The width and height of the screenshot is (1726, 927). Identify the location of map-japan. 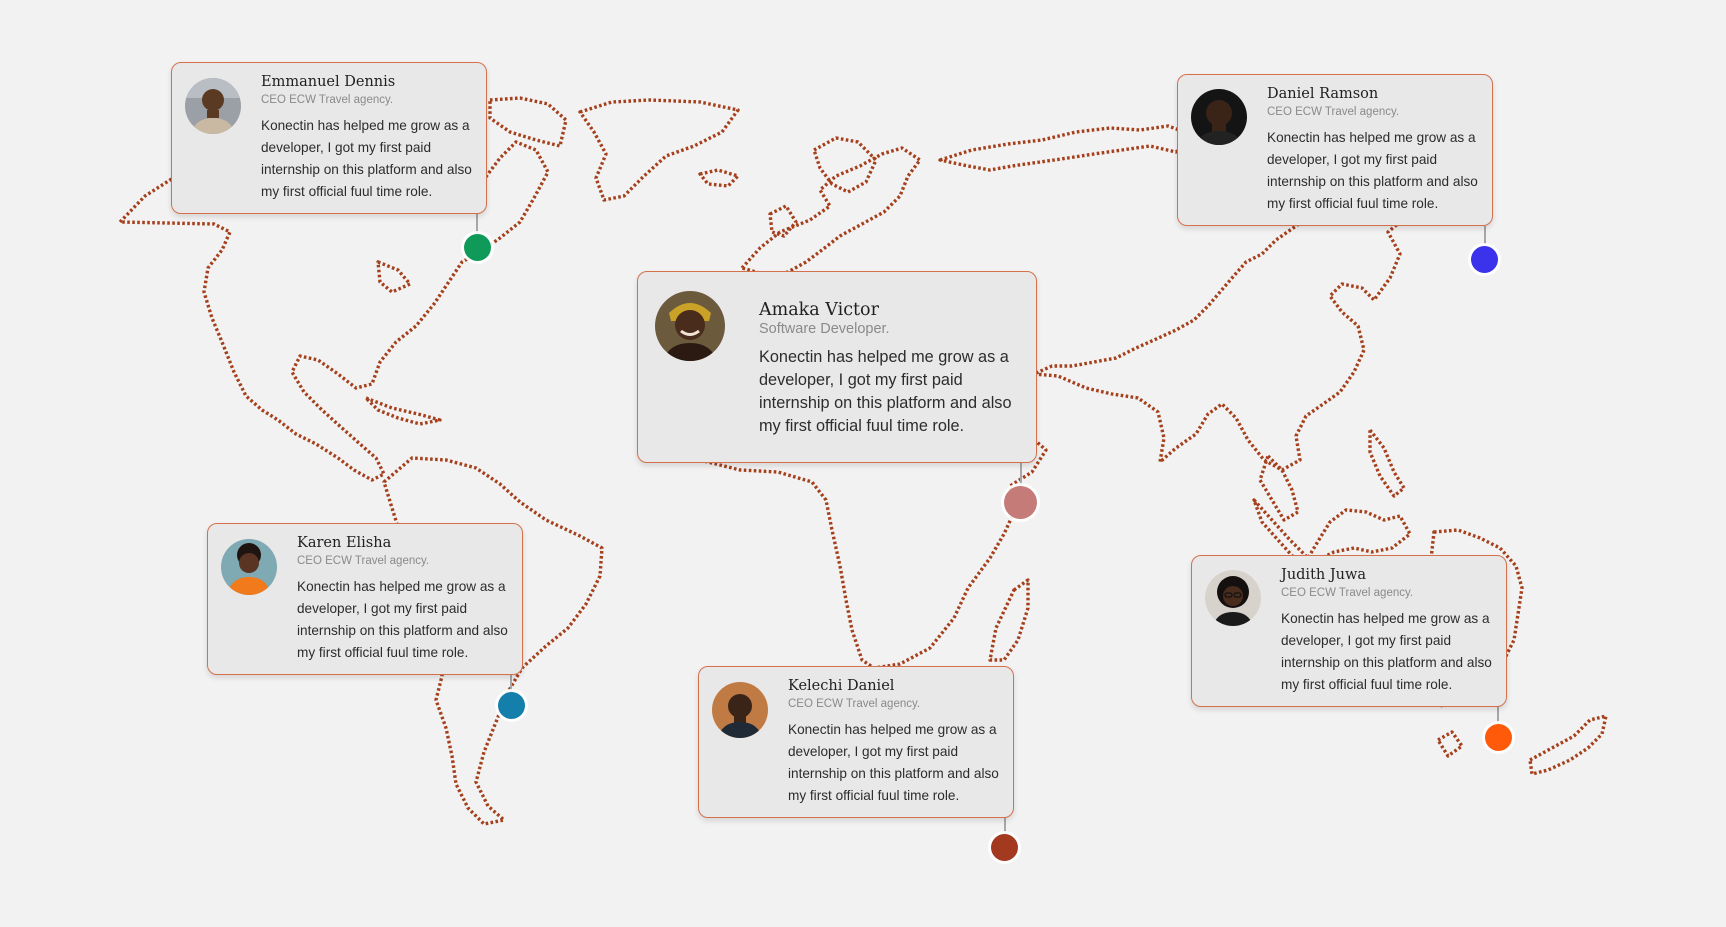
(1387, 463).